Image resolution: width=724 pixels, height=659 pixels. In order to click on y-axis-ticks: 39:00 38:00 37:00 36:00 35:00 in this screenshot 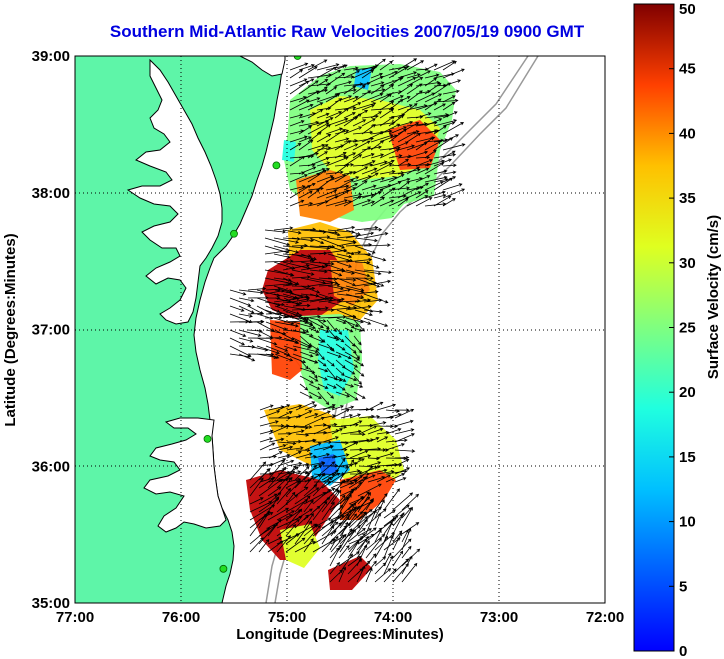, I will do `click(51, 330)`.